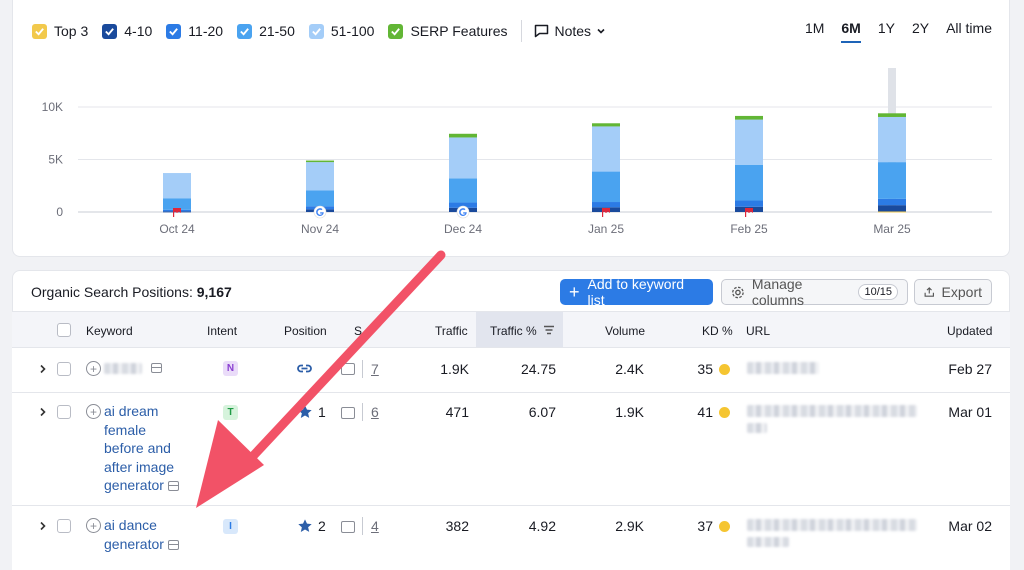  What do you see at coordinates (177, 229) in the screenshot?
I see `x-tick-label: Oct 24` at bounding box center [177, 229].